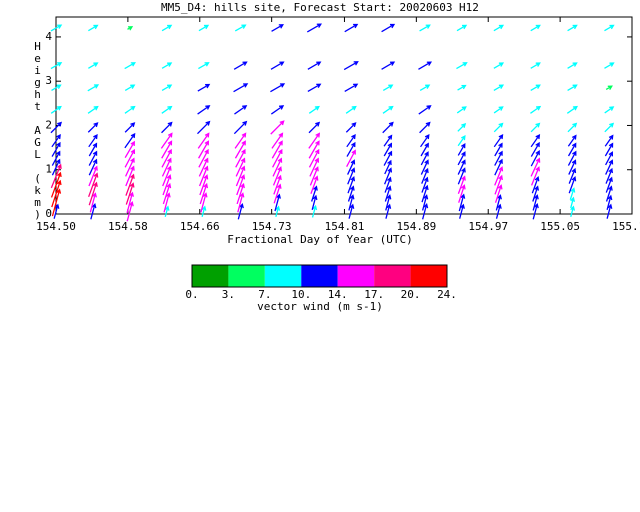  Describe the element at coordinates (301, 294) in the screenshot. I see `colorbar-tick-label: 10.` at that location.